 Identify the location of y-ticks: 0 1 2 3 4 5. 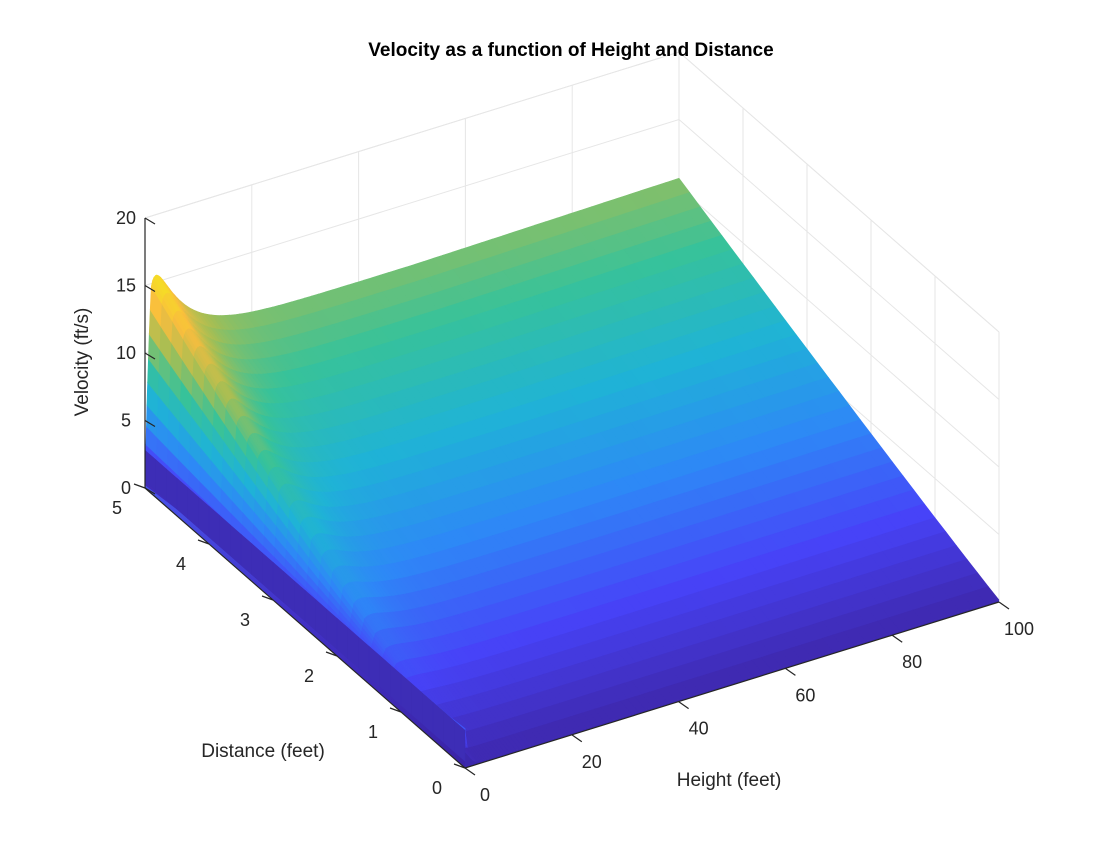
(289, 640).